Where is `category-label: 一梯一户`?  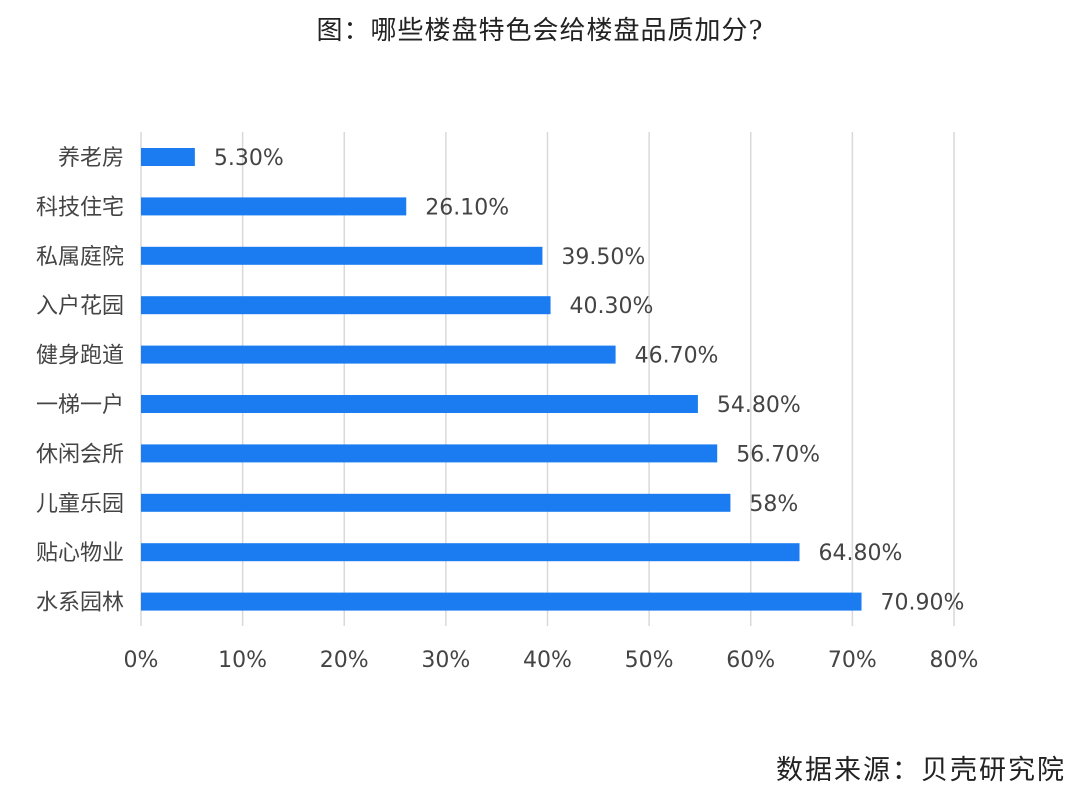
category-label: 一梯一户 is located at coordinates (80, 405).